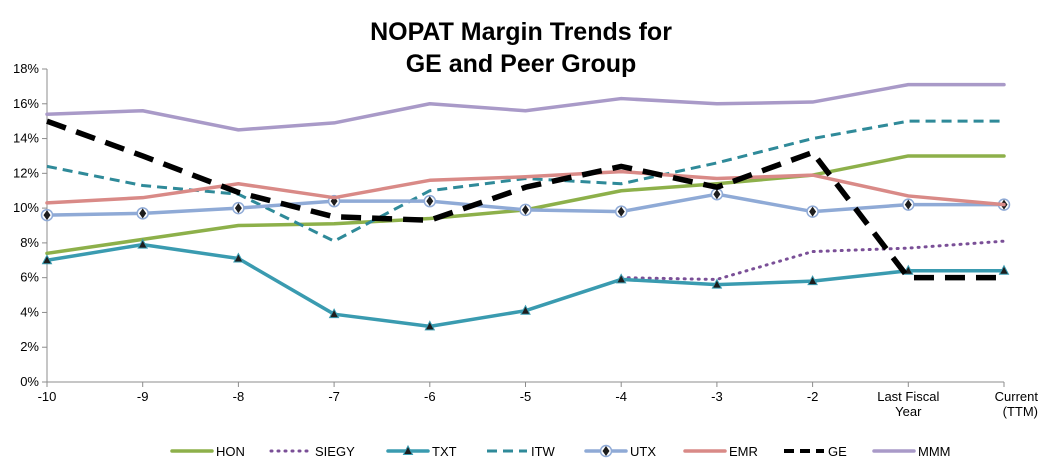  Describe the element at coordinates (239, 396) in the screenshot. I see `x-tick-label: -8` at that location.